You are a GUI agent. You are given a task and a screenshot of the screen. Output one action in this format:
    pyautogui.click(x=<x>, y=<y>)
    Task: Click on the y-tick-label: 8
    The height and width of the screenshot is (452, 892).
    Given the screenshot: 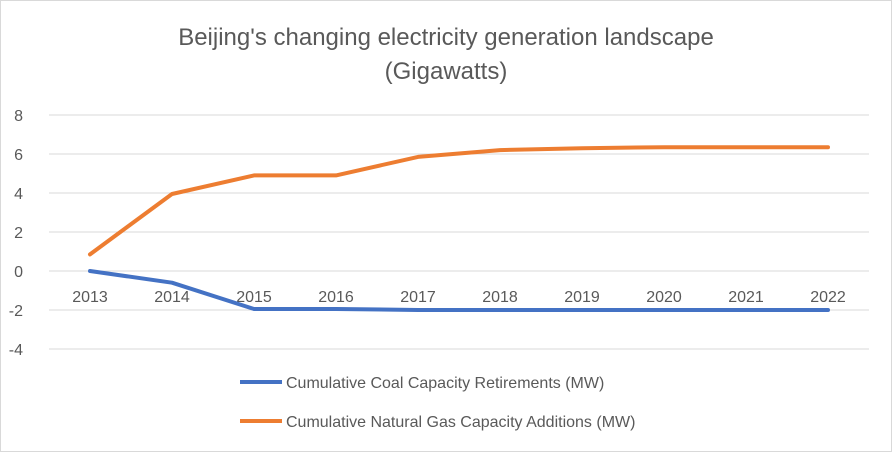 What is the action you would take?
    pyautogui.click(x=18, y=116)
    